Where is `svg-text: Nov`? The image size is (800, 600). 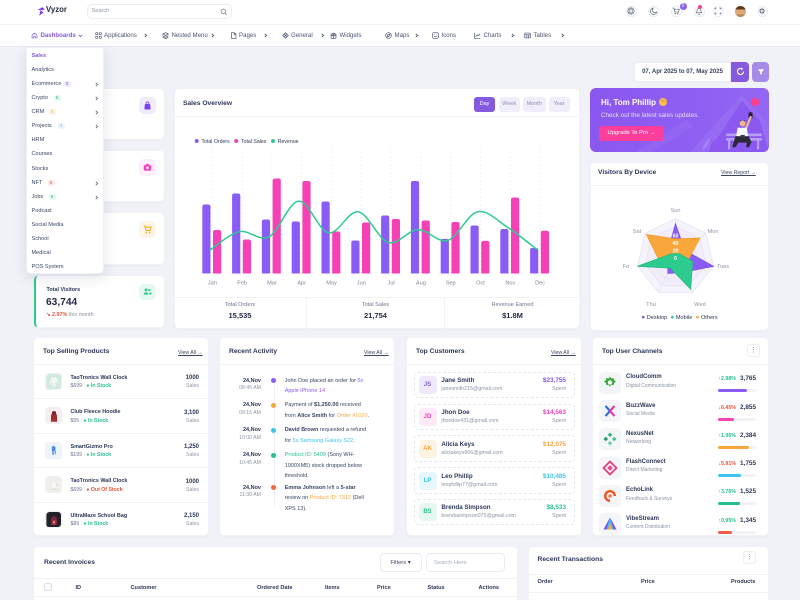 svg-text: Nov is located at coordinates (510, 284).